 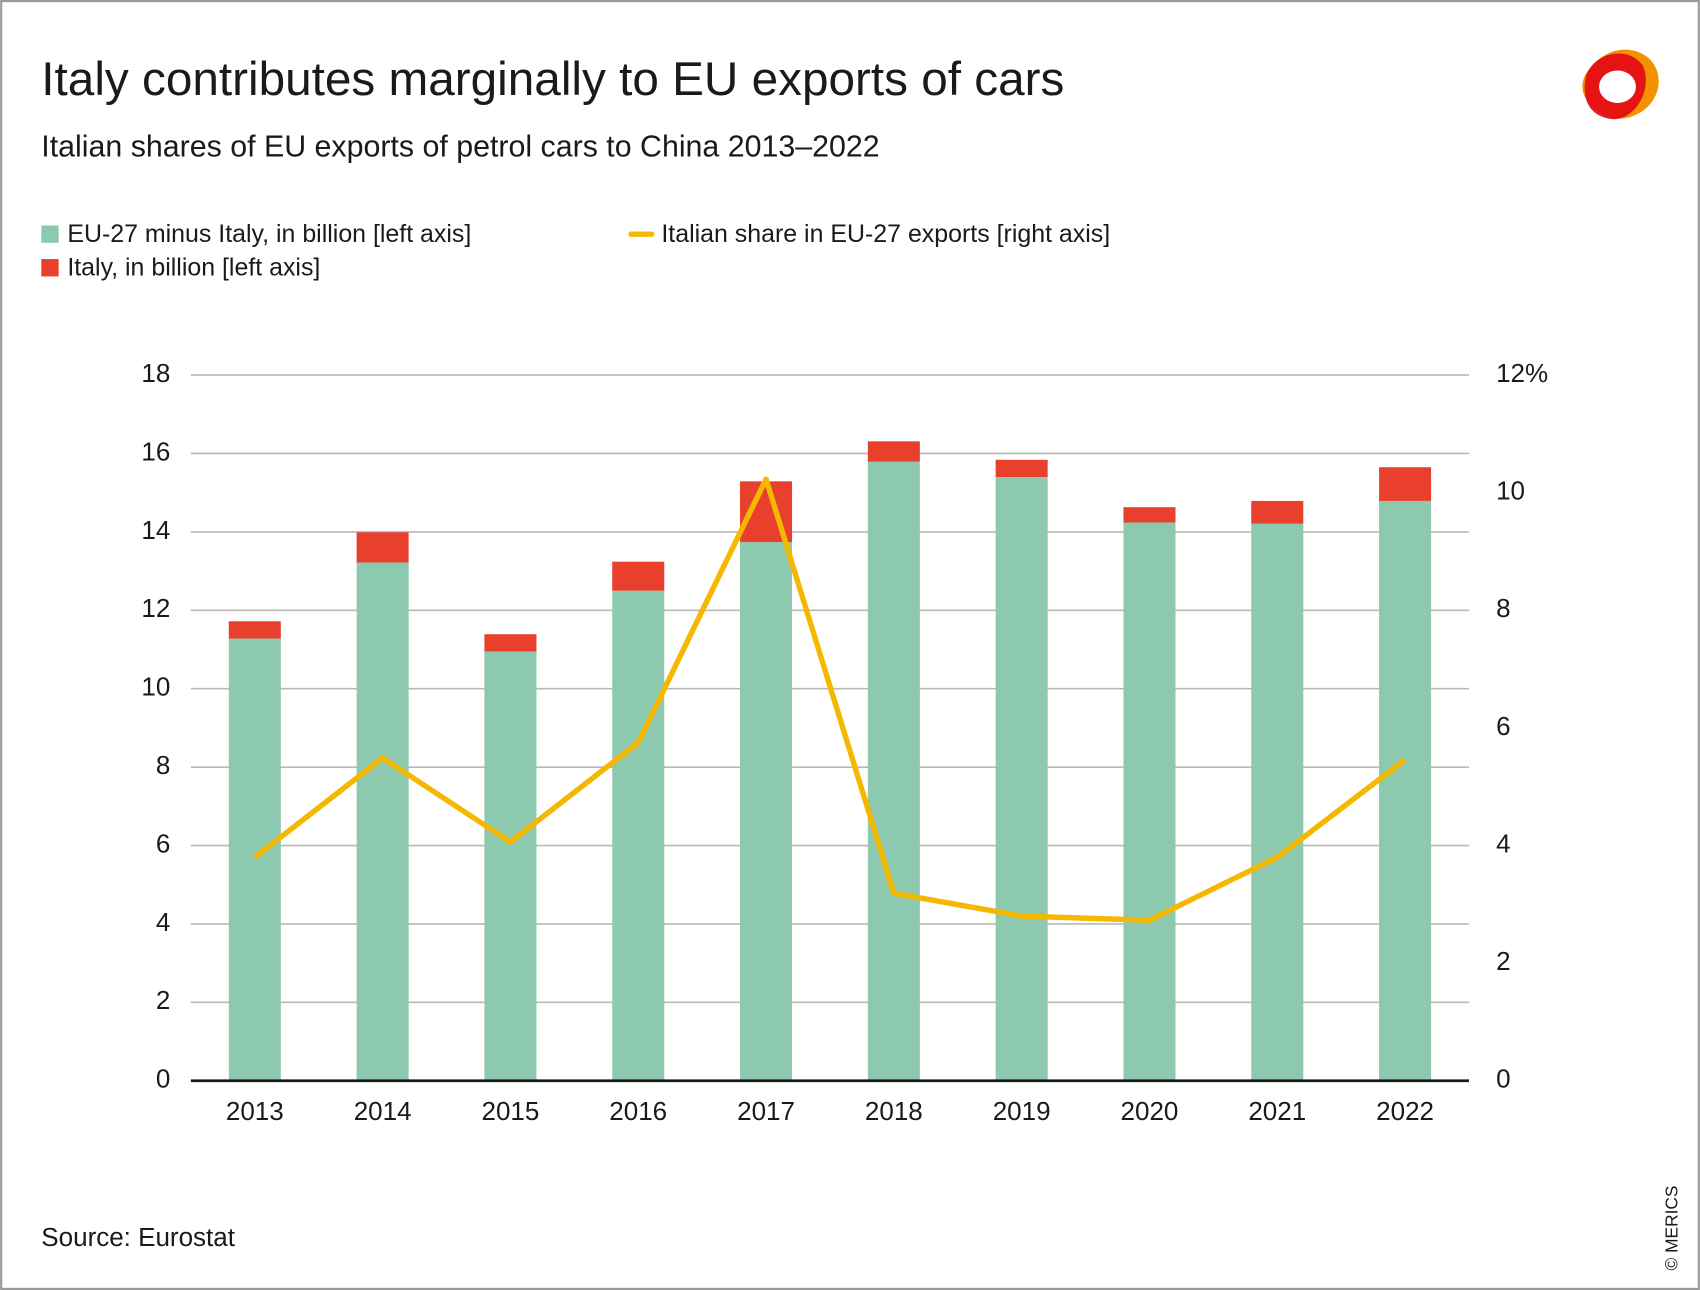 What do you see at coordinates (383, 1111) in the screenshot?
I see `x-tick-label: 2014` at bounding box center [383, 1111].